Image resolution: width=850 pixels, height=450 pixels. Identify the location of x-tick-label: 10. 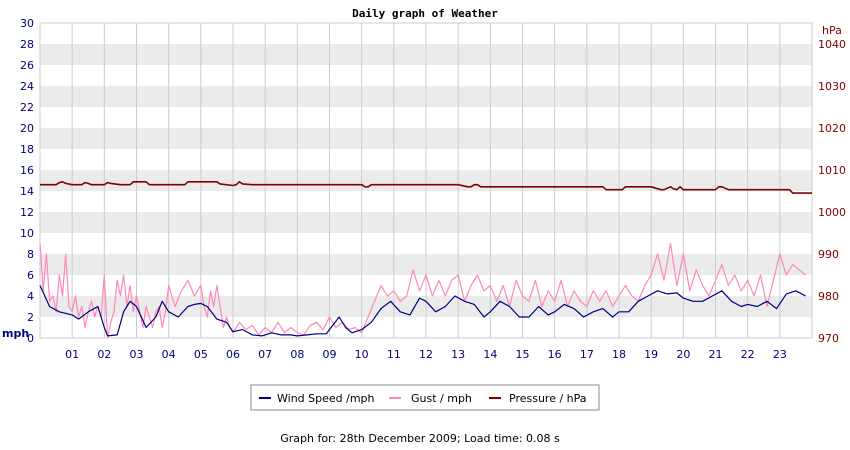
(362, 354).